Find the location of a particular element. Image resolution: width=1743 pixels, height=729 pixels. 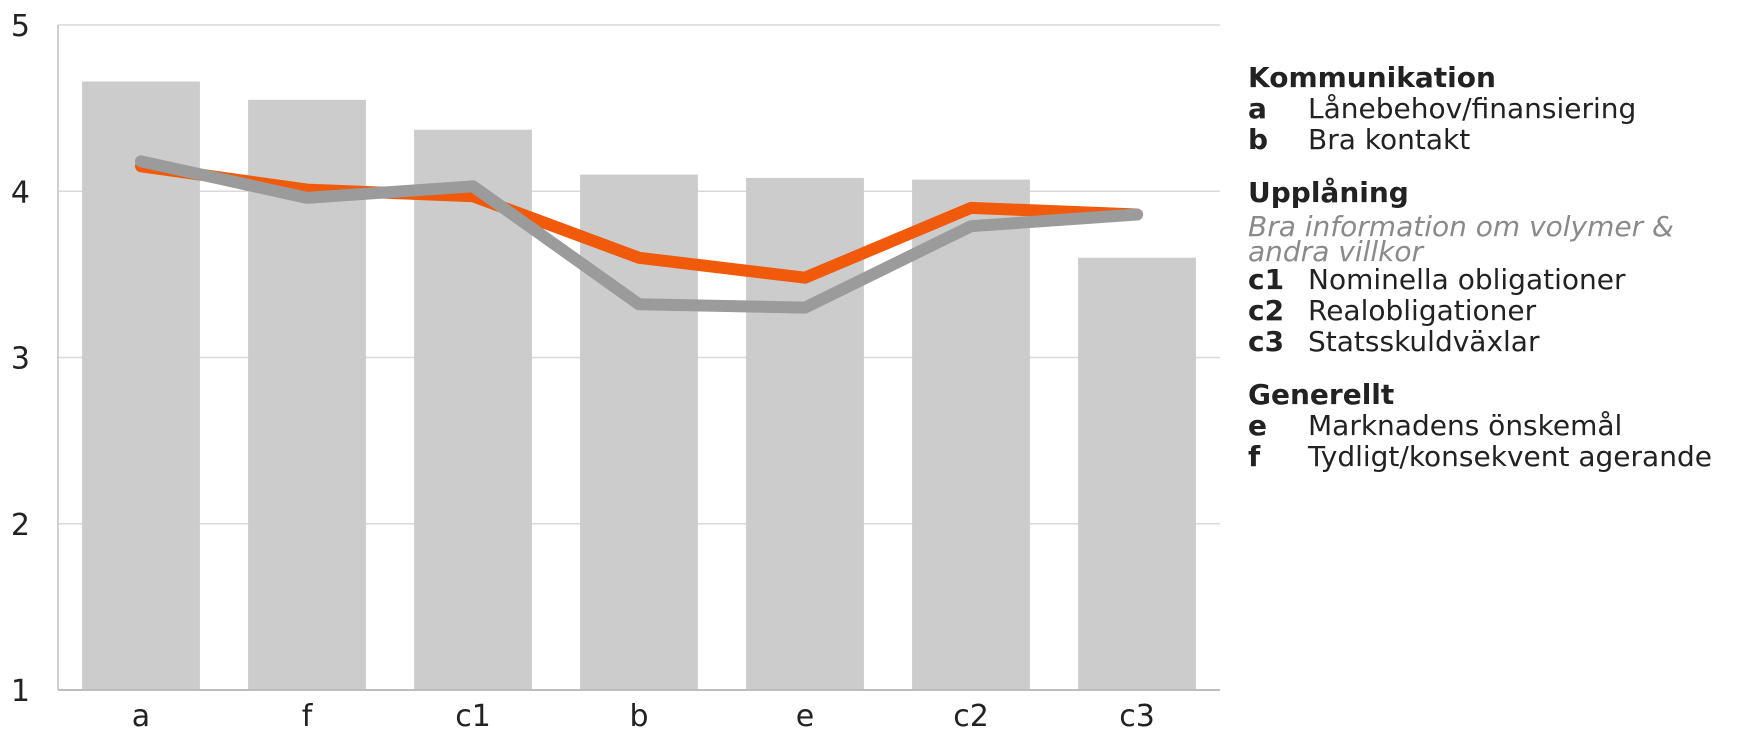

y-tick-labels: 1 2 3 4 5 is located at coordinates (20, 359).